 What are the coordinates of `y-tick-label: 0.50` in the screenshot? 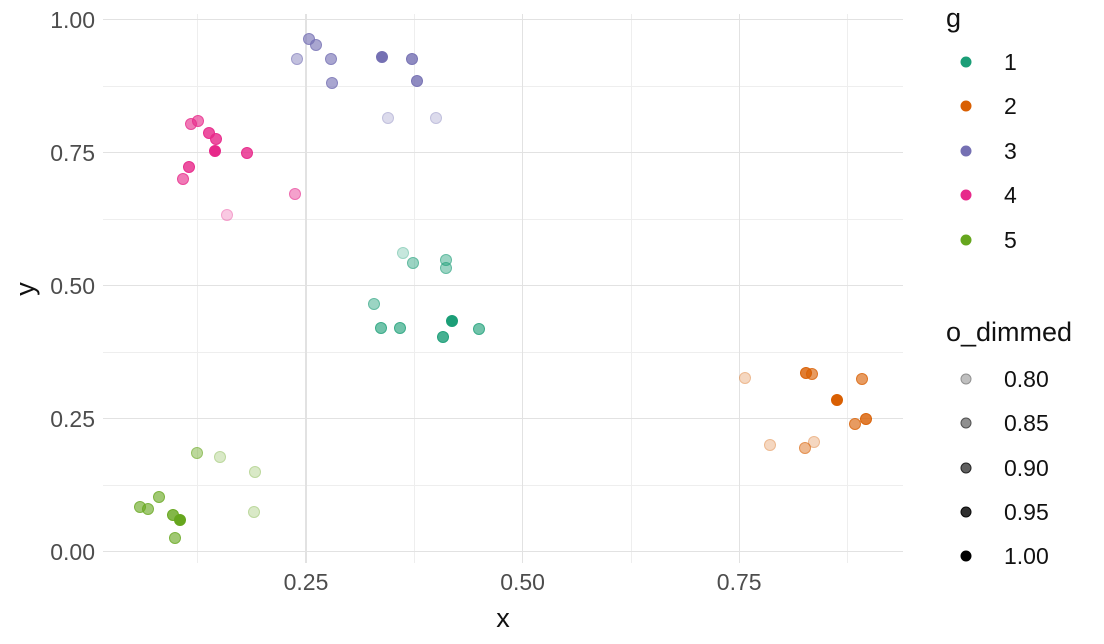 It's located at (72, 285).